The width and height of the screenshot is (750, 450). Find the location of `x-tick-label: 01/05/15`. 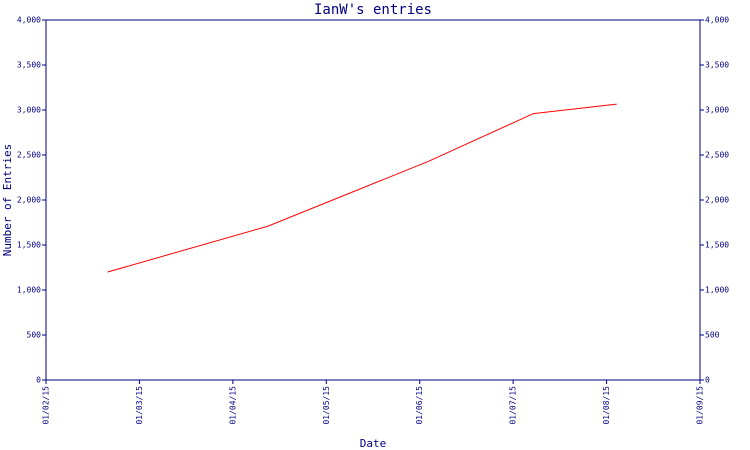

x-tick-label: 01/05/15 is located at coordinates (326, 405).